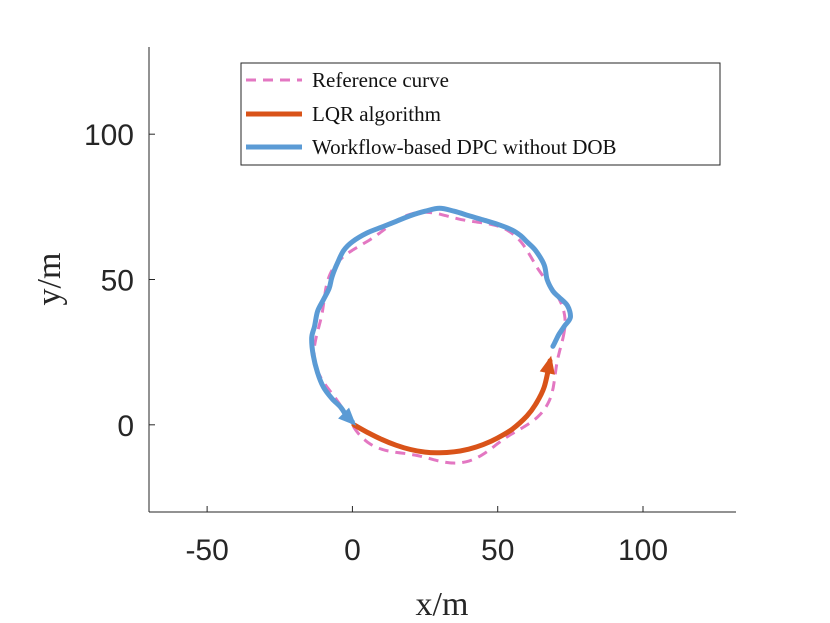 The height and width of the screenshot is (623, 830). I want to click on series-line-reference, so click(439, 337).